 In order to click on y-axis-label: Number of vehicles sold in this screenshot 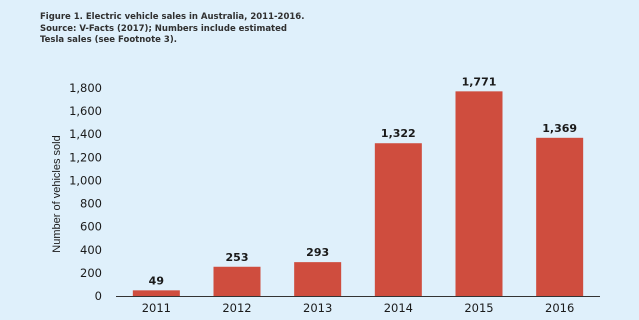, I will do `click(57, 193)`.